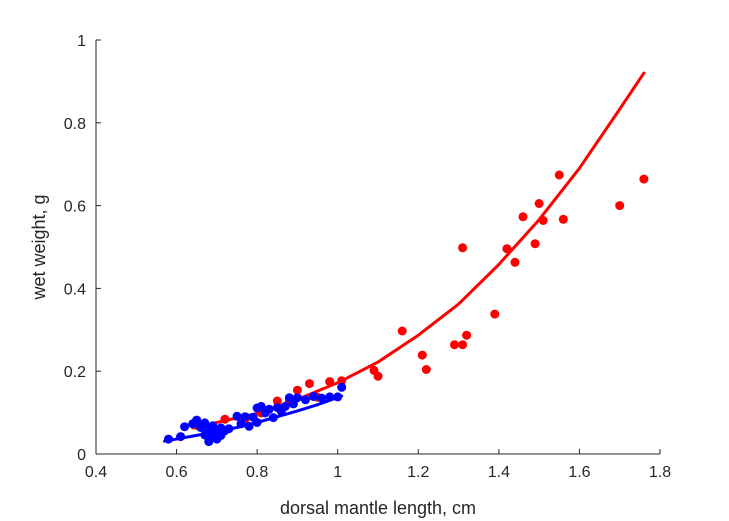 The width and height of the screenshot is (729, 521). What do you see at coordinates (75, 124) in the screenshot?
I see `y-tick-label: 0.8` at bounding box center [75, 124].